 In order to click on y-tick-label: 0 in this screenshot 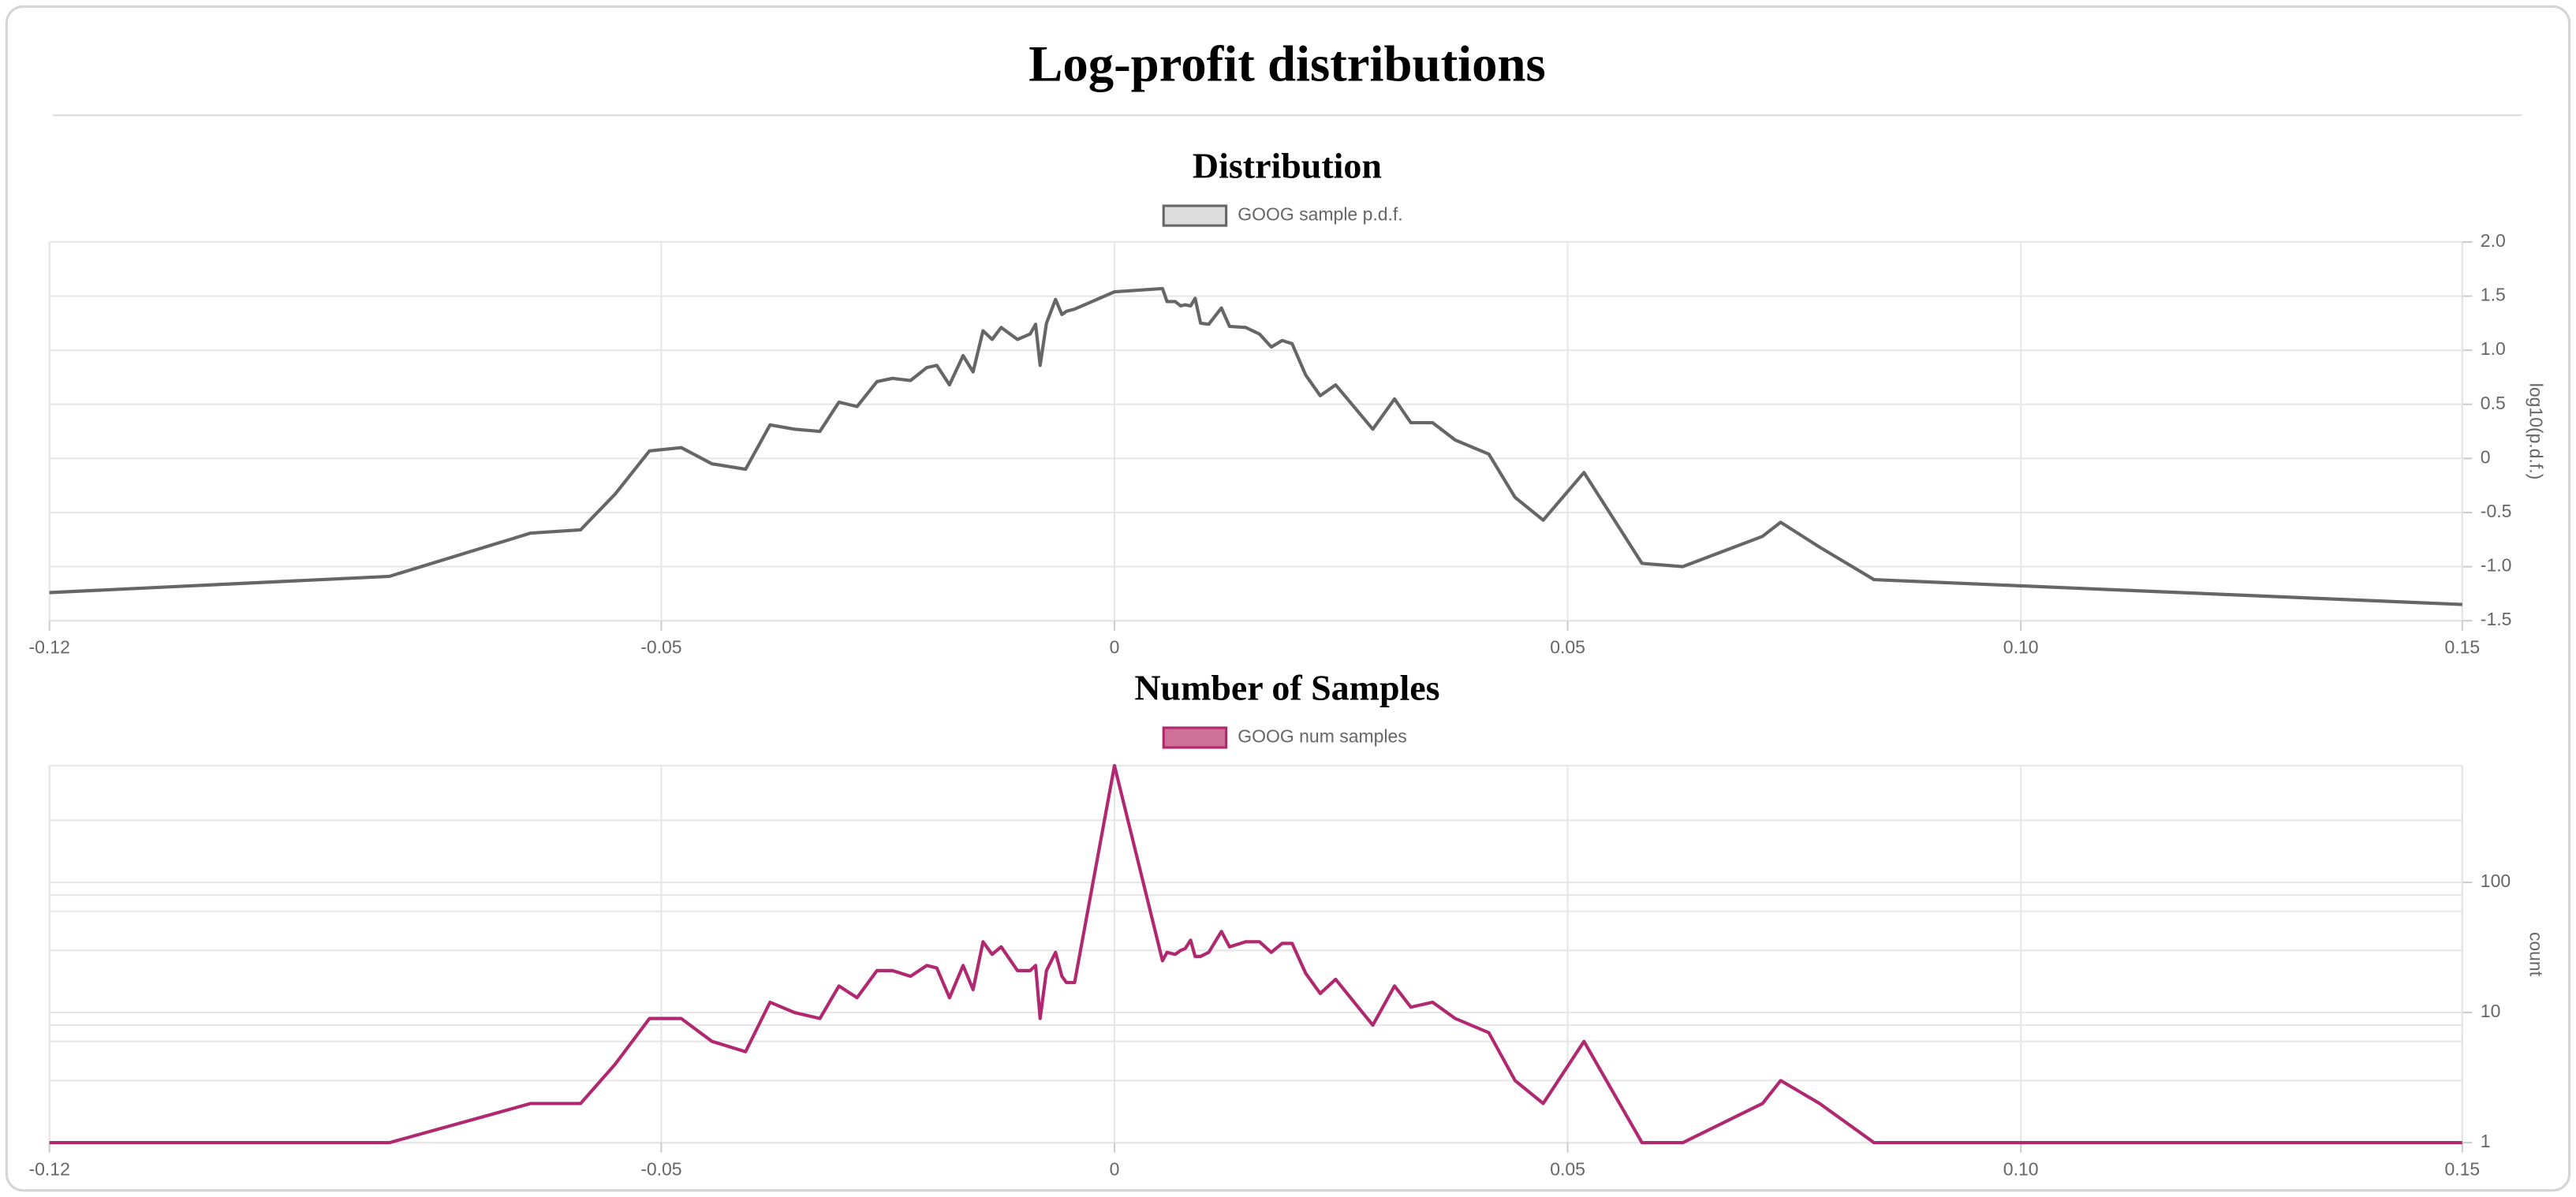, I will do `click(2486, 456)`.